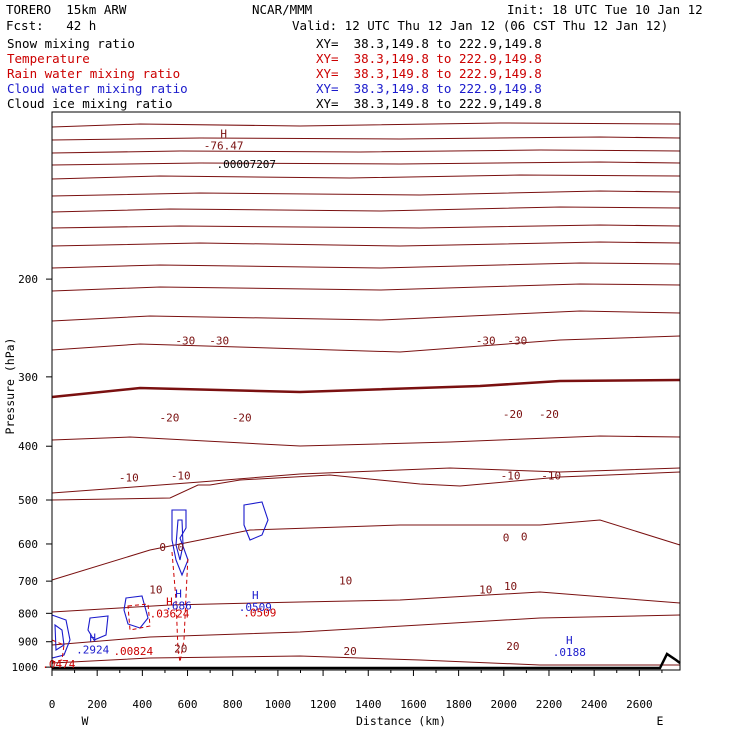 Image resolution: width=740 pixels, height=740 pixels. I want to click on extremum-value-6: .0509, so click(259, 612).